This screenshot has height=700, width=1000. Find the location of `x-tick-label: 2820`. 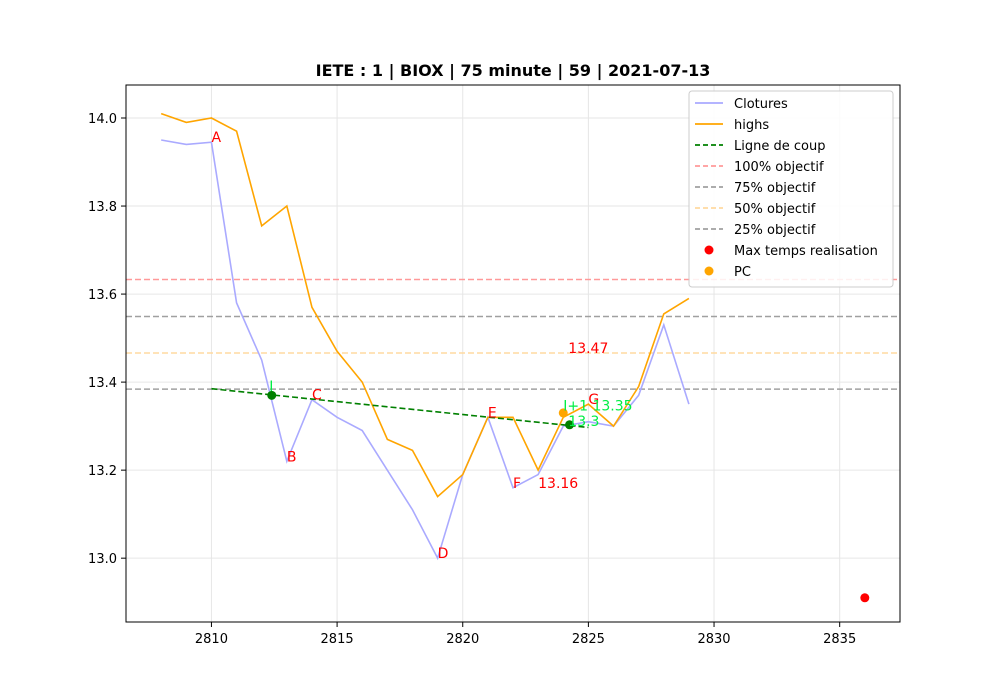

x-tick-label: 2820 is located at coordinates (462, 639).